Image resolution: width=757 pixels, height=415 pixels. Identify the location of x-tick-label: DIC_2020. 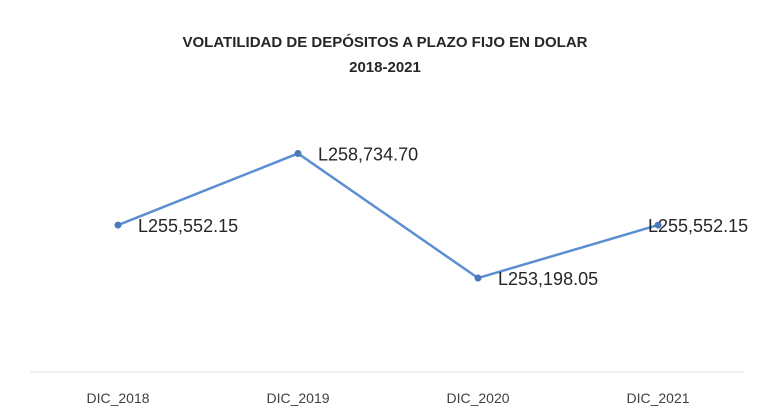
(477, 398).